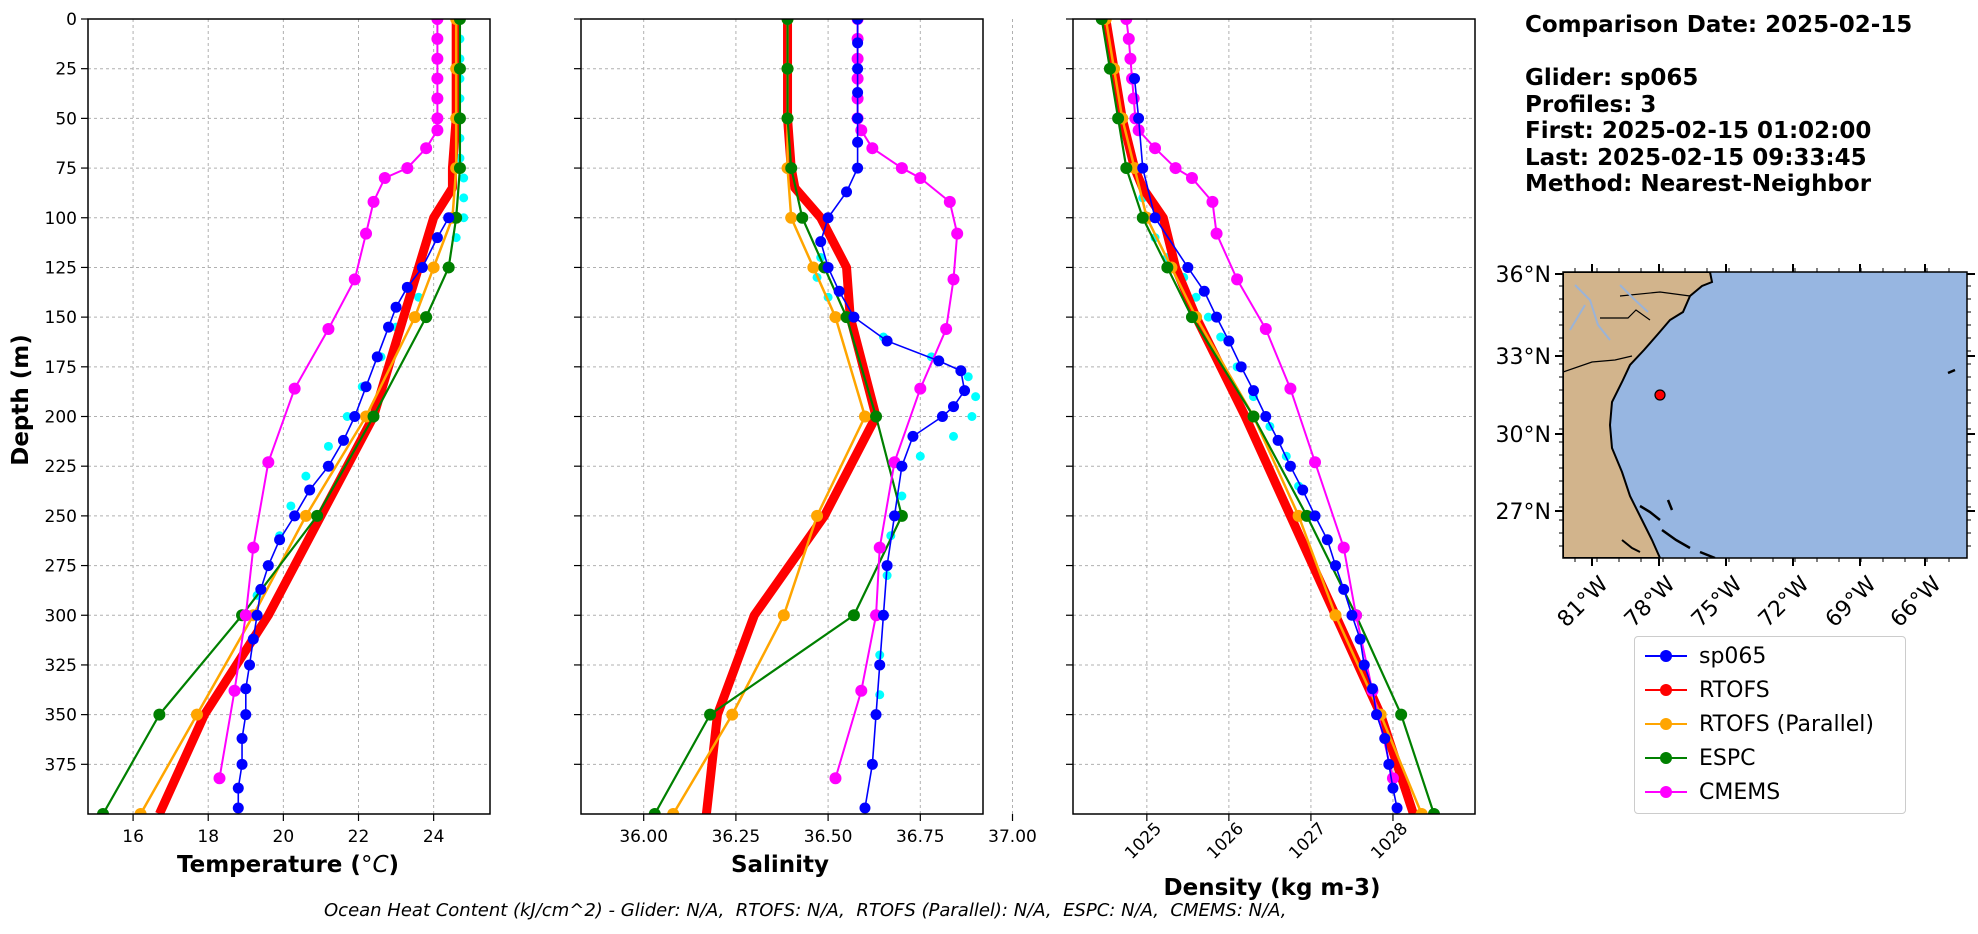 The image size is (1978, 934). What do you see at coordinates (434, 837) in the screenshot?
I see `x-tick-label: 24` at bounding box center [434, 837].